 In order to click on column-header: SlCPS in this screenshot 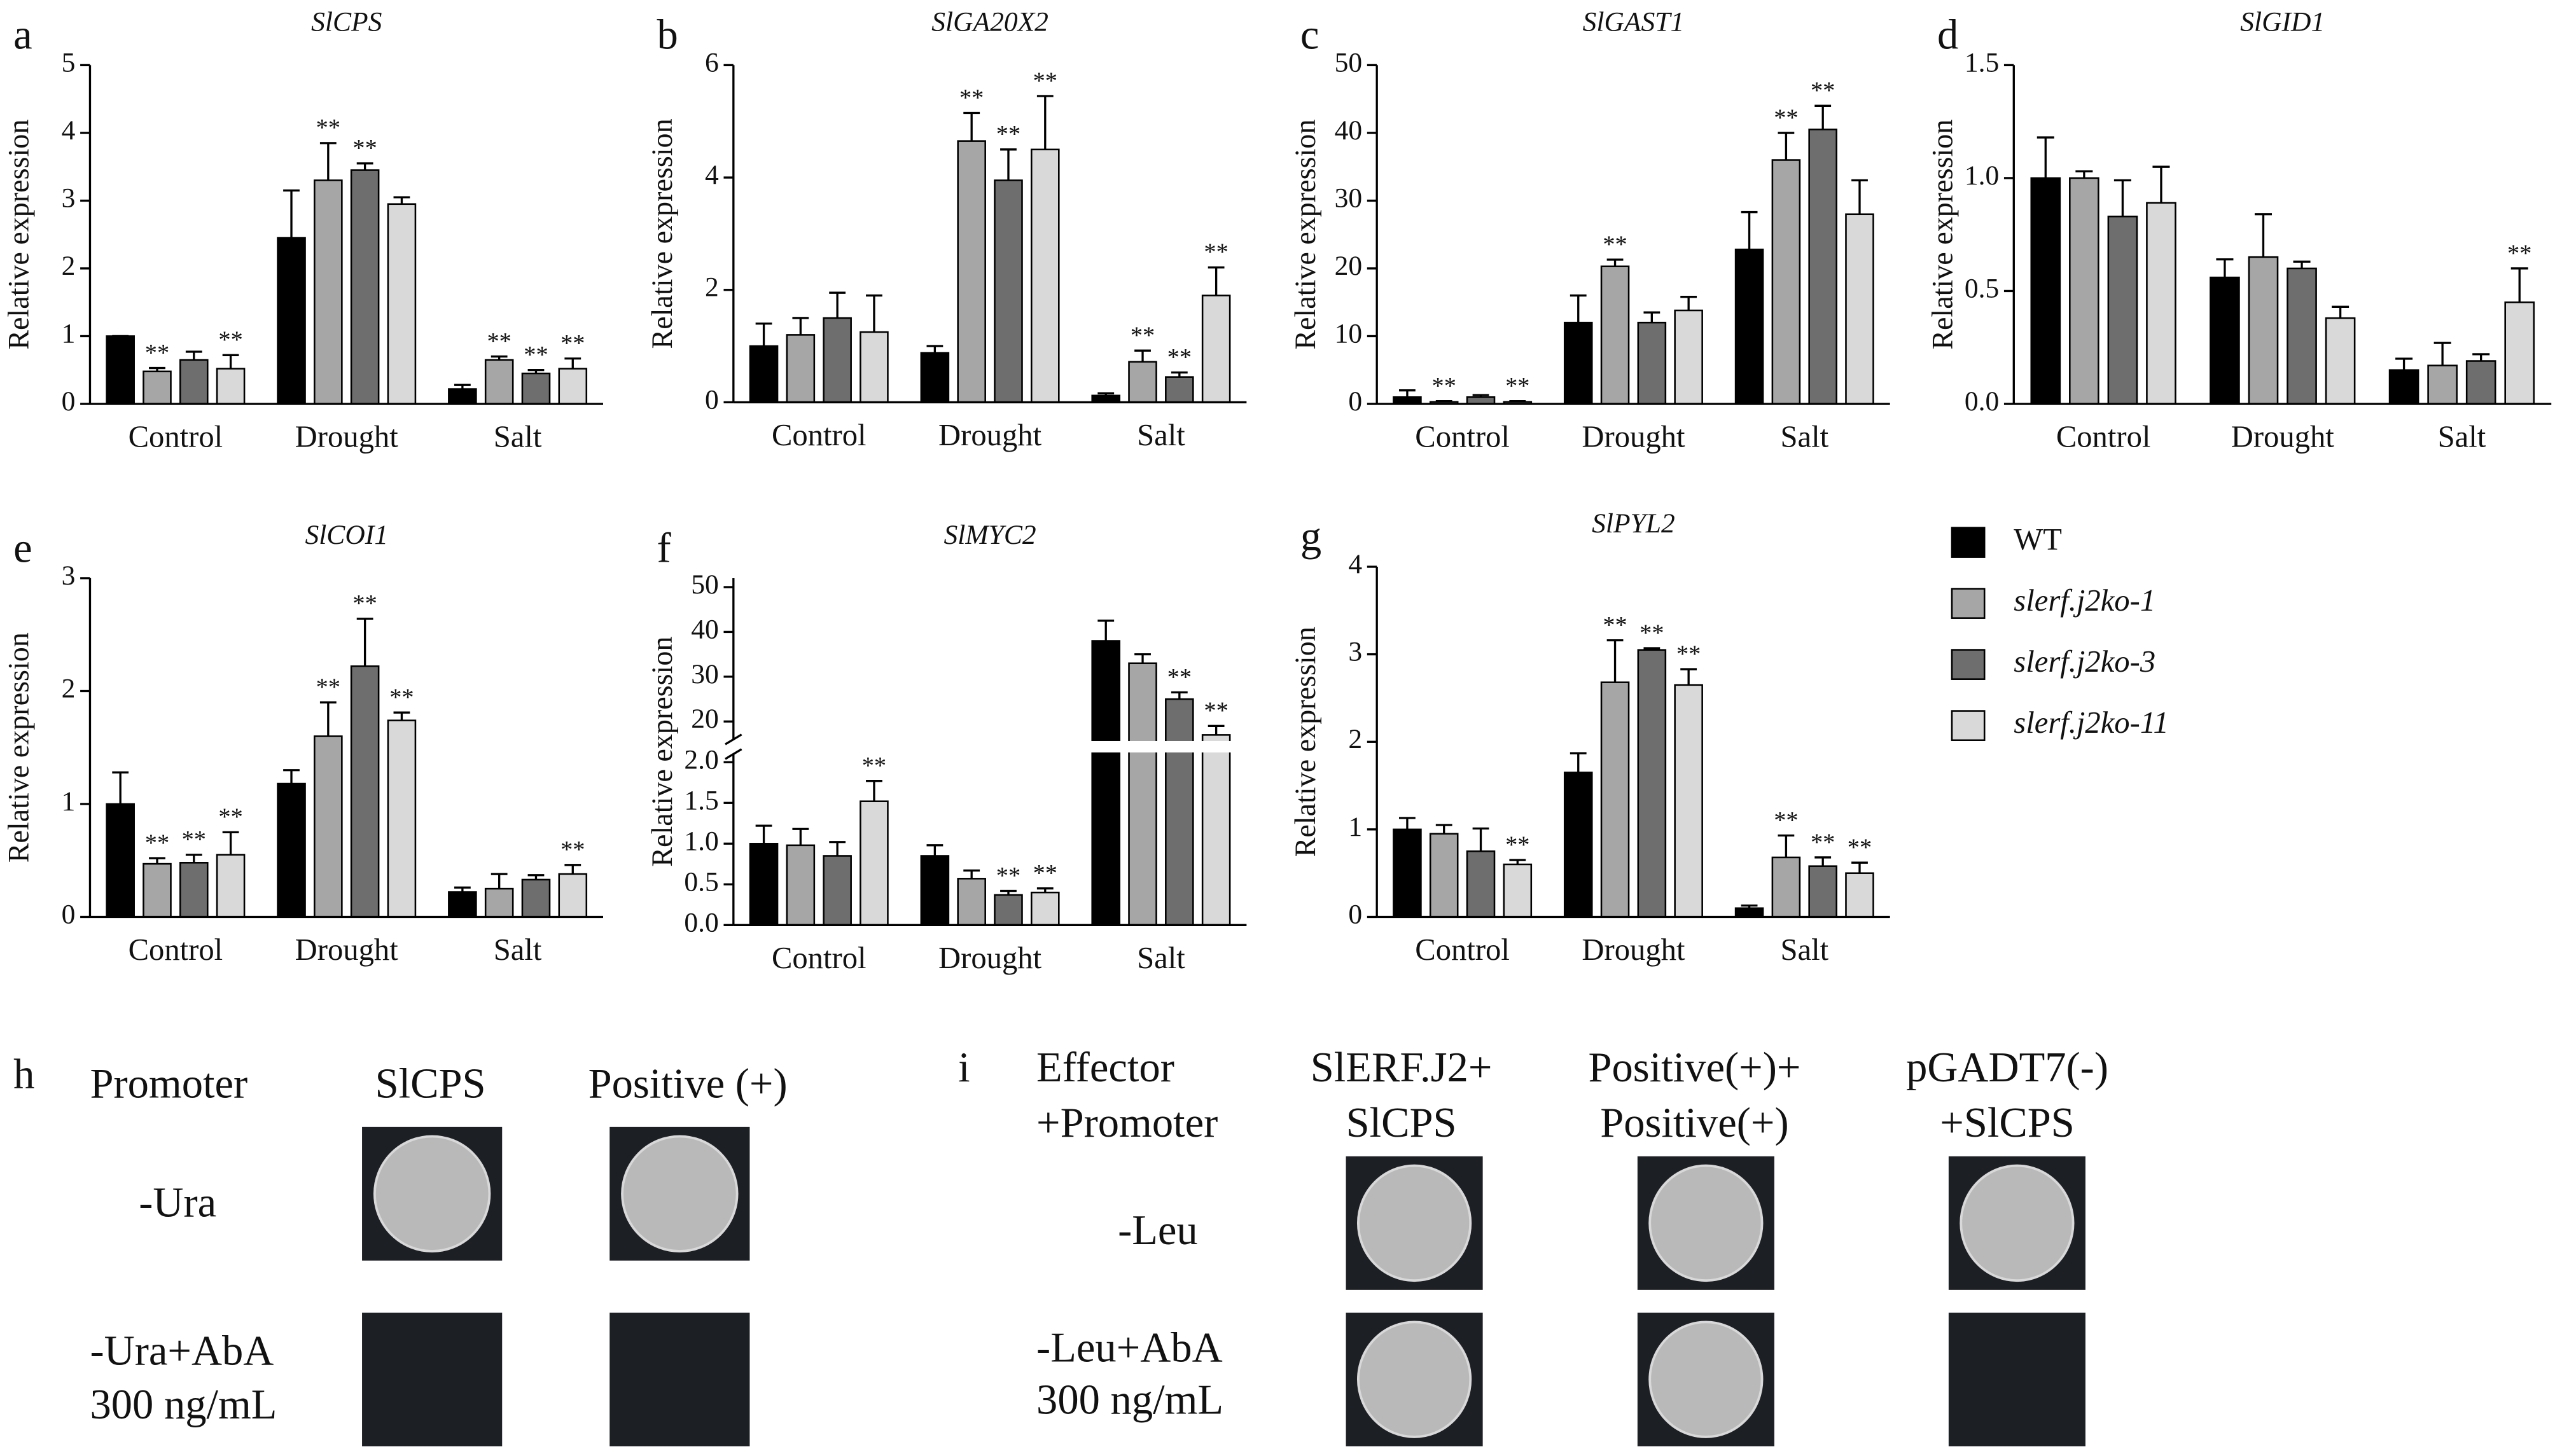, I will do `click(1401, 1123)`.